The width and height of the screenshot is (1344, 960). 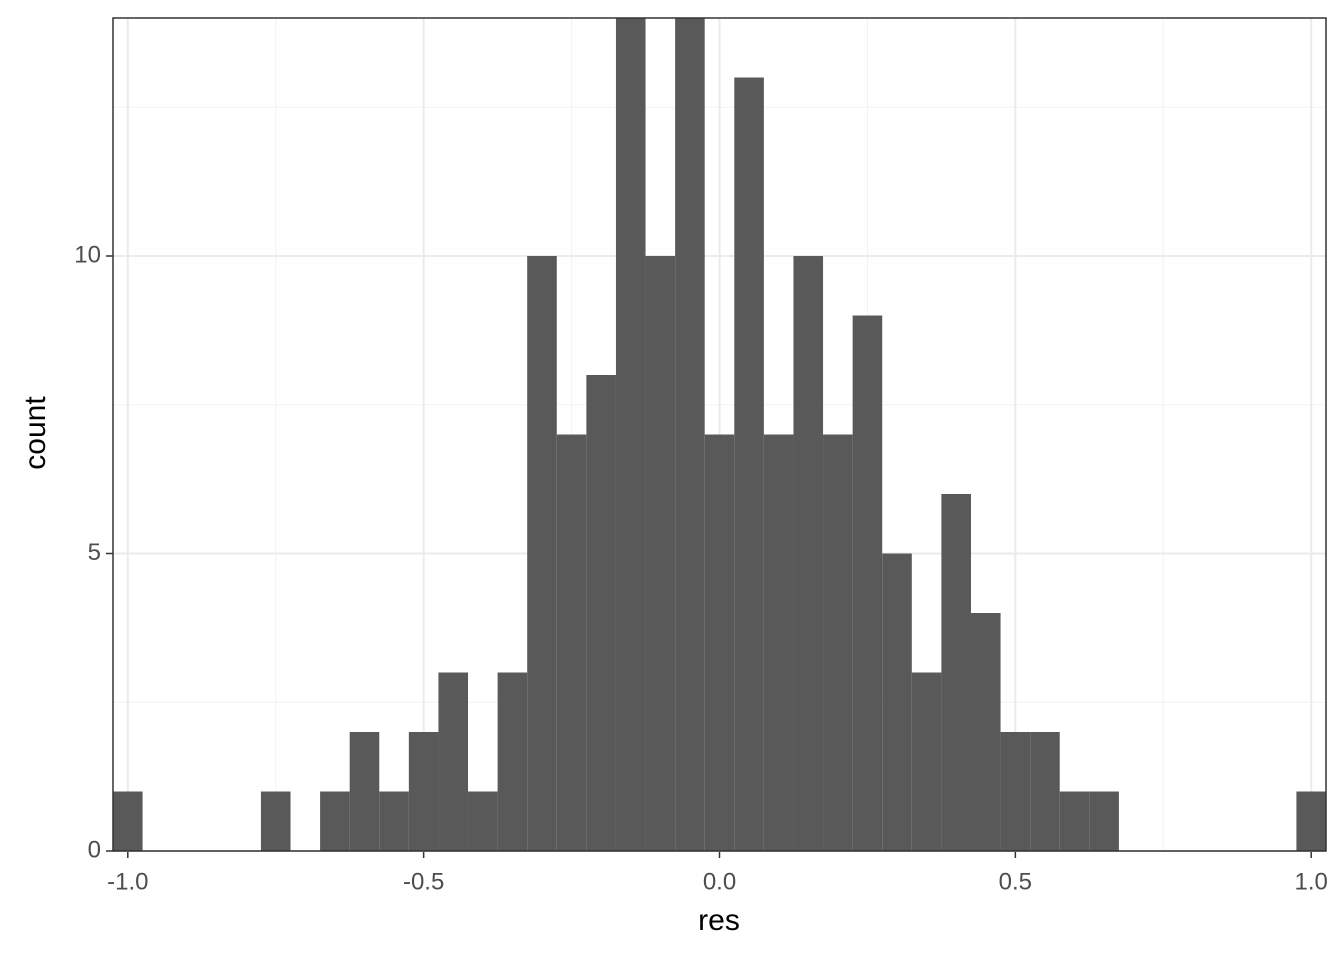 I want to click on y-axis-title: count, so click(x=35, y=433).